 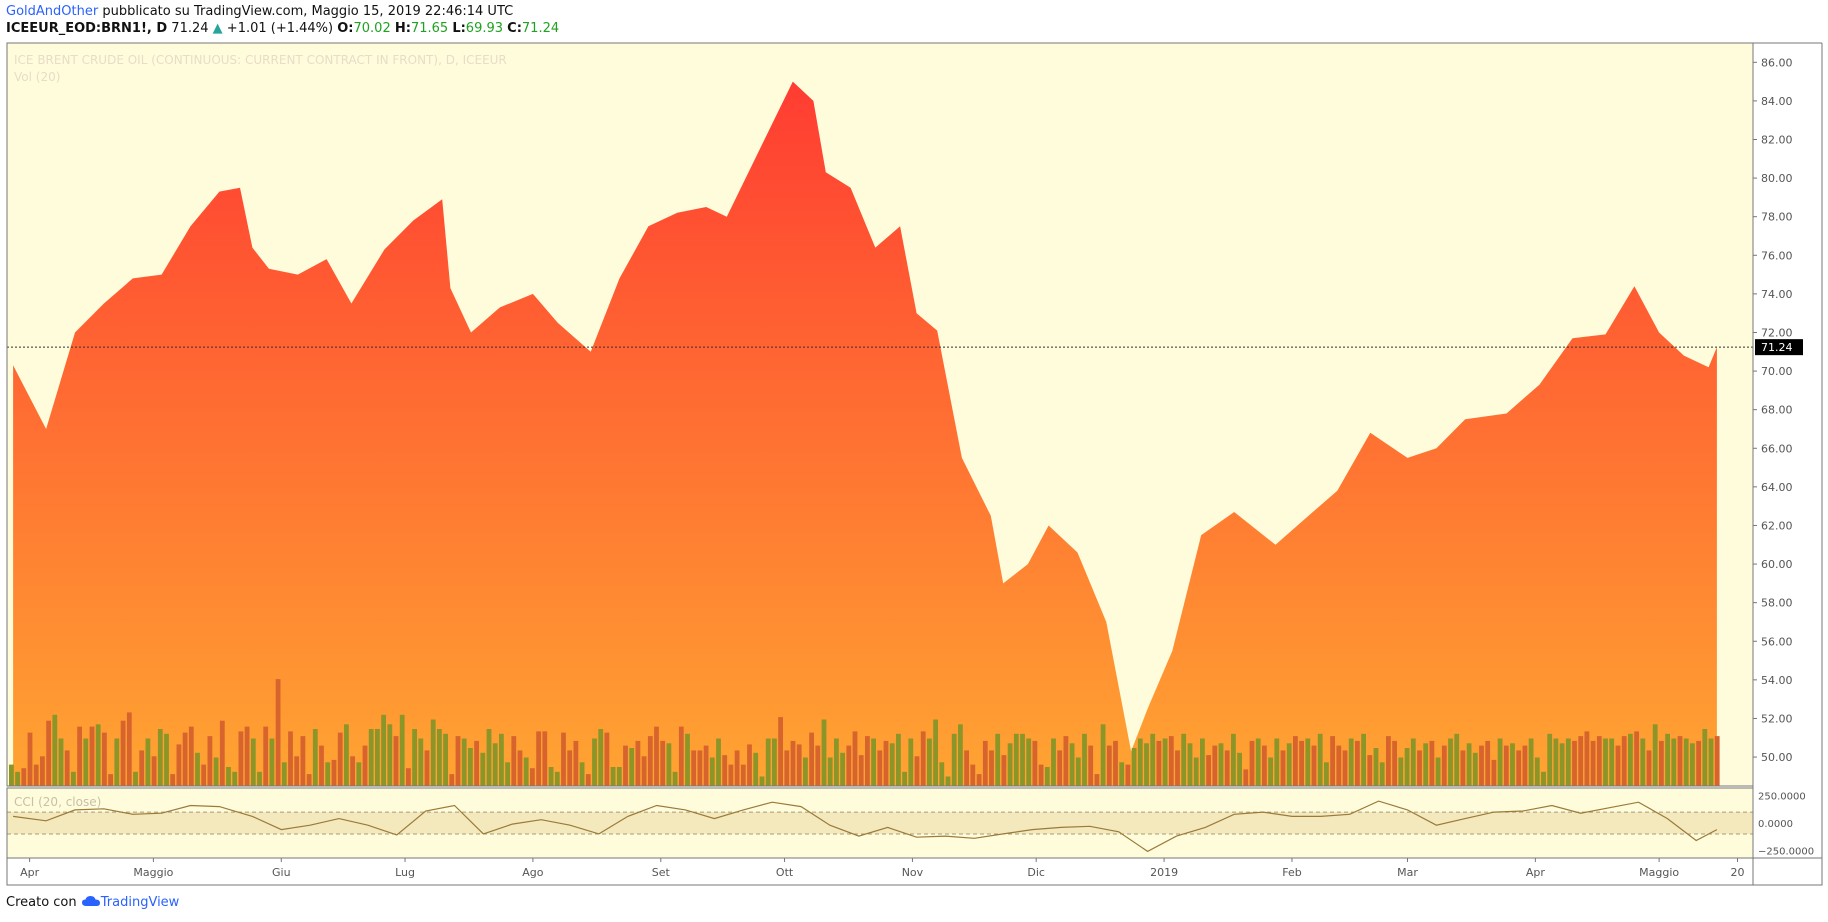 I want to click on tradingview-cloud-icon, so click(x=91, y=902).